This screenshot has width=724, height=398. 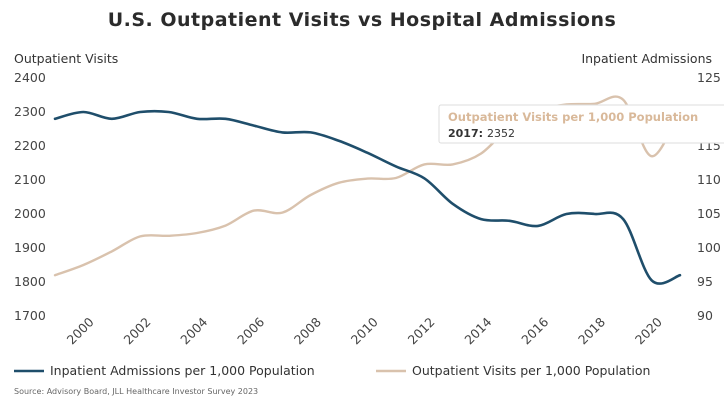 What do you see at coordinates (136, 330) in the screenshot?
I see `x-tick-label: 2002` at bounding box center [136, 330].